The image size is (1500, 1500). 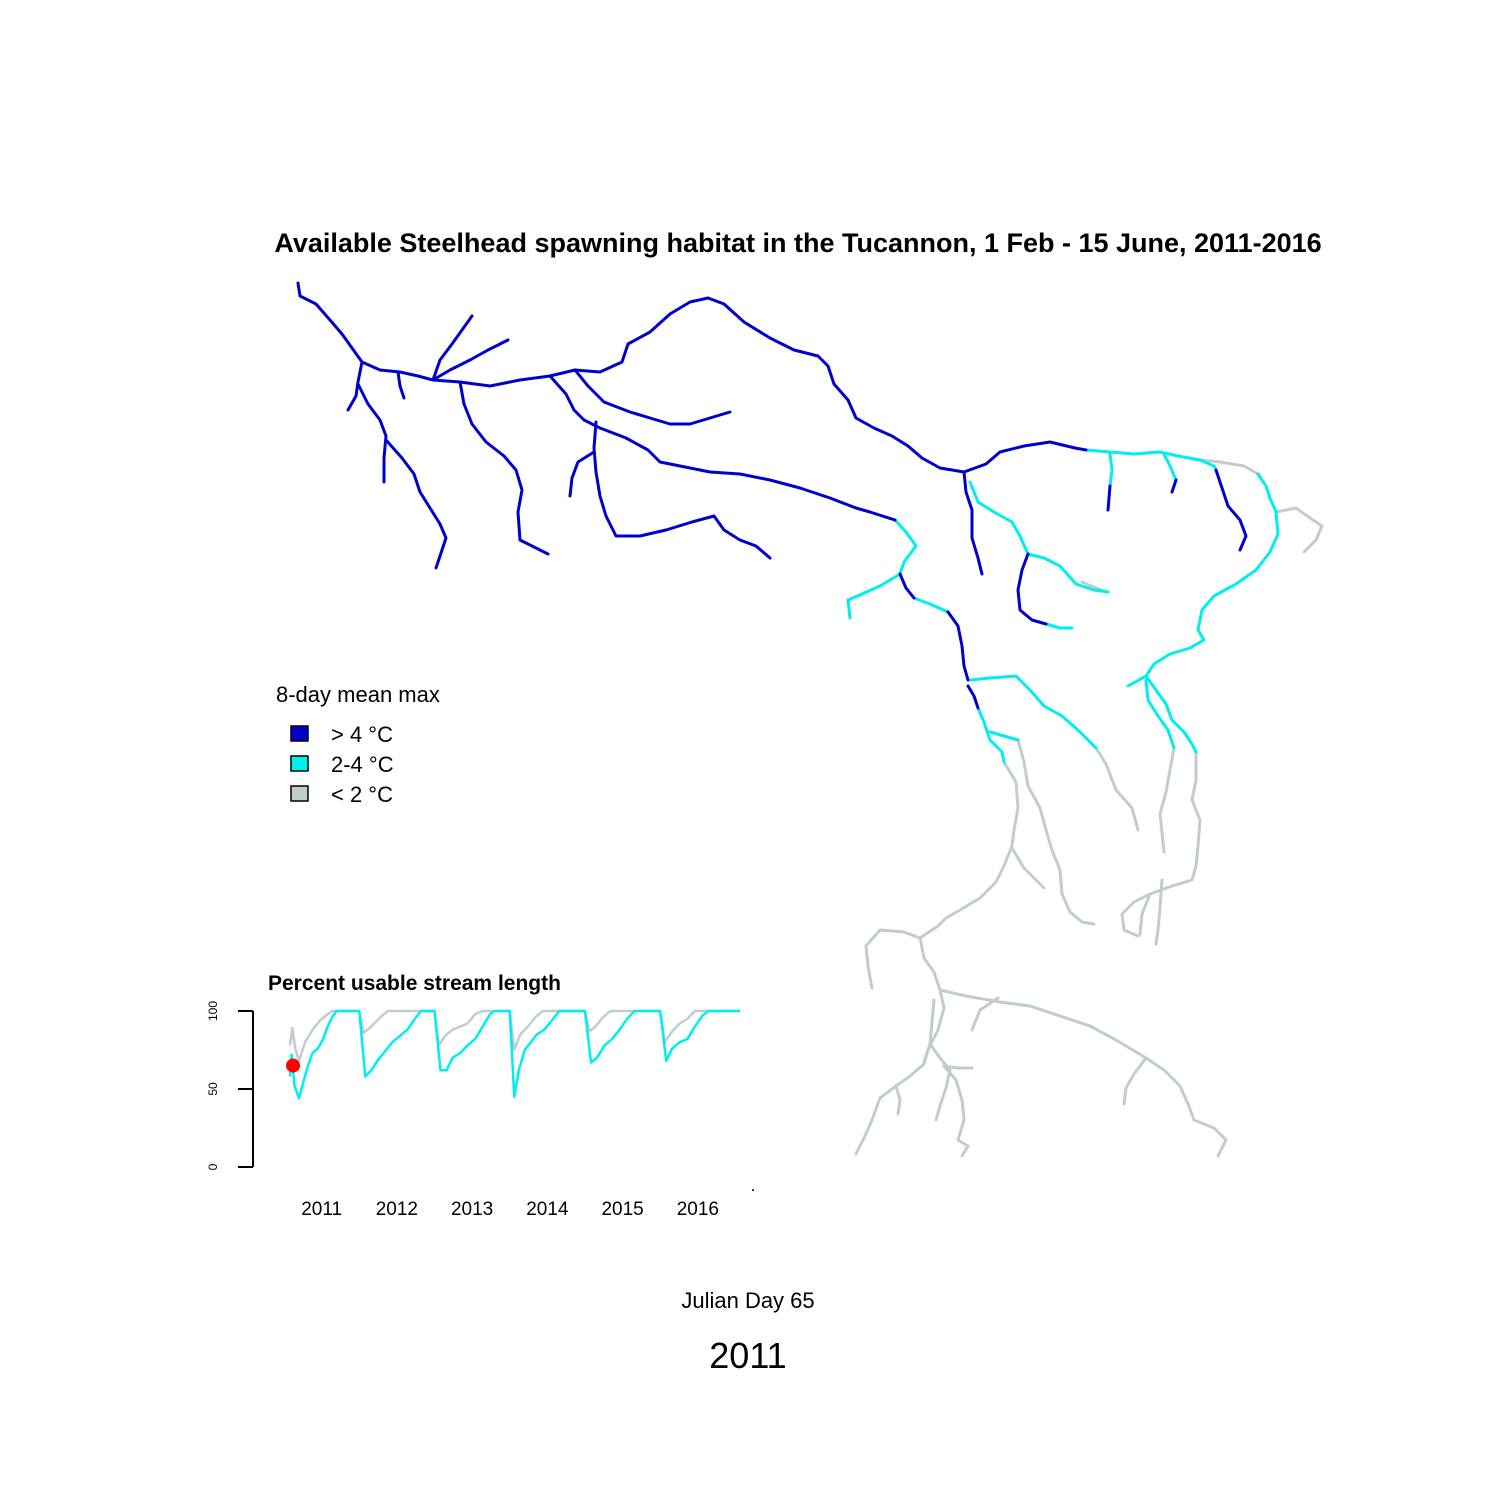 I want to click on legend-swatch-gt4, so click(x=299, y=733).